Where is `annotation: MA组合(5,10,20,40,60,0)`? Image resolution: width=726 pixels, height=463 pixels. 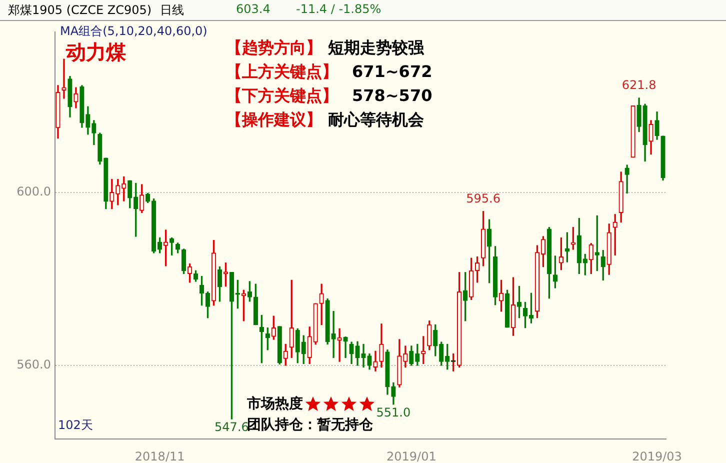 annotation: MA组合(5,10,20,40,60,0) is located at coordinates (134, 31).